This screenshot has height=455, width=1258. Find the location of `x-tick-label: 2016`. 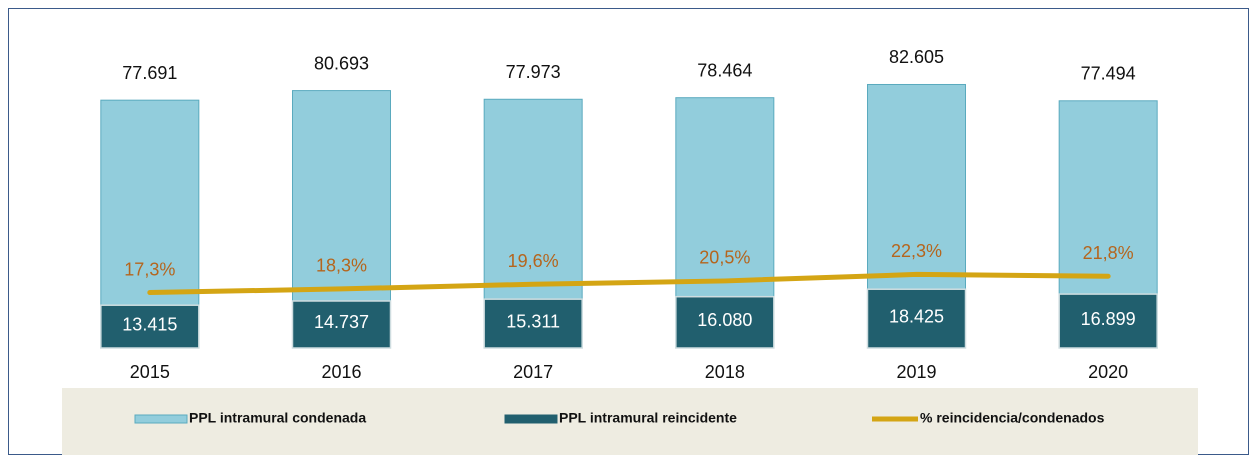

x-tick-label: 2016 is located at coordinates (341, 372).